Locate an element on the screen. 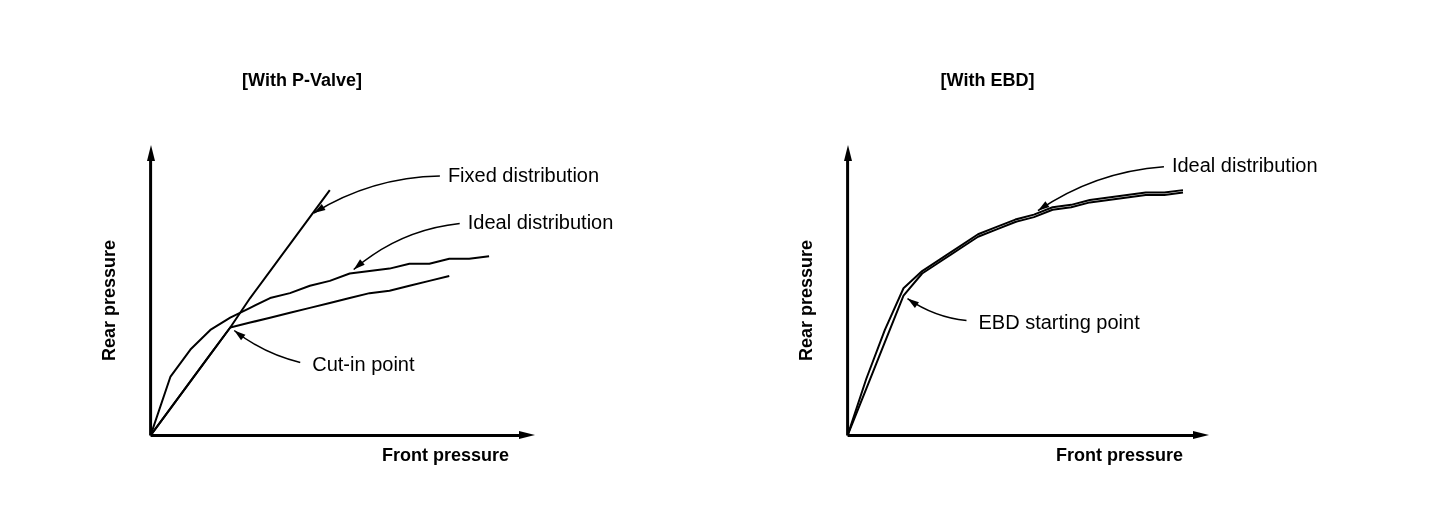 This screenshot has width=1440, height=514. chart-title: [With EBD] is located at coordinates (987, 79).